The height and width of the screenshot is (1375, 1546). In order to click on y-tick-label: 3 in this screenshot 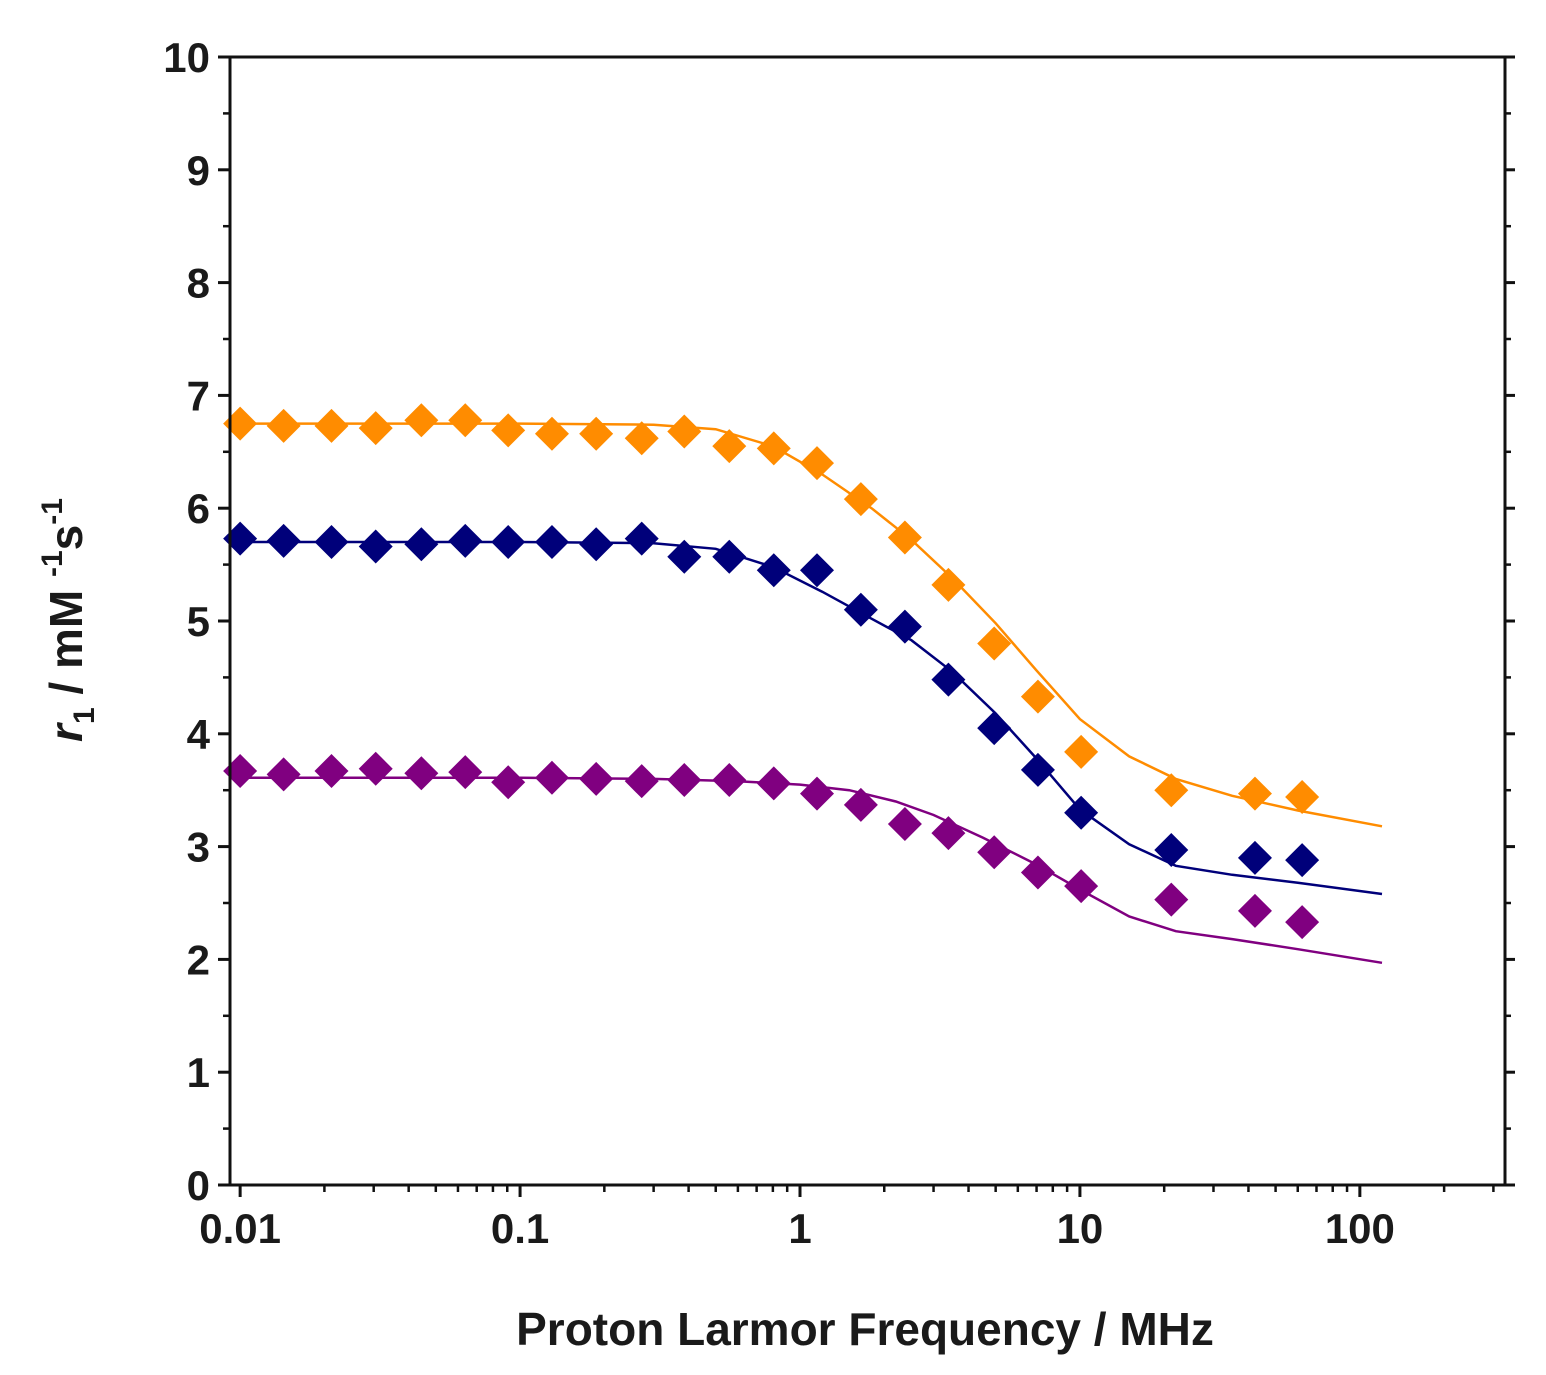, I will do `click(198, 847)`.